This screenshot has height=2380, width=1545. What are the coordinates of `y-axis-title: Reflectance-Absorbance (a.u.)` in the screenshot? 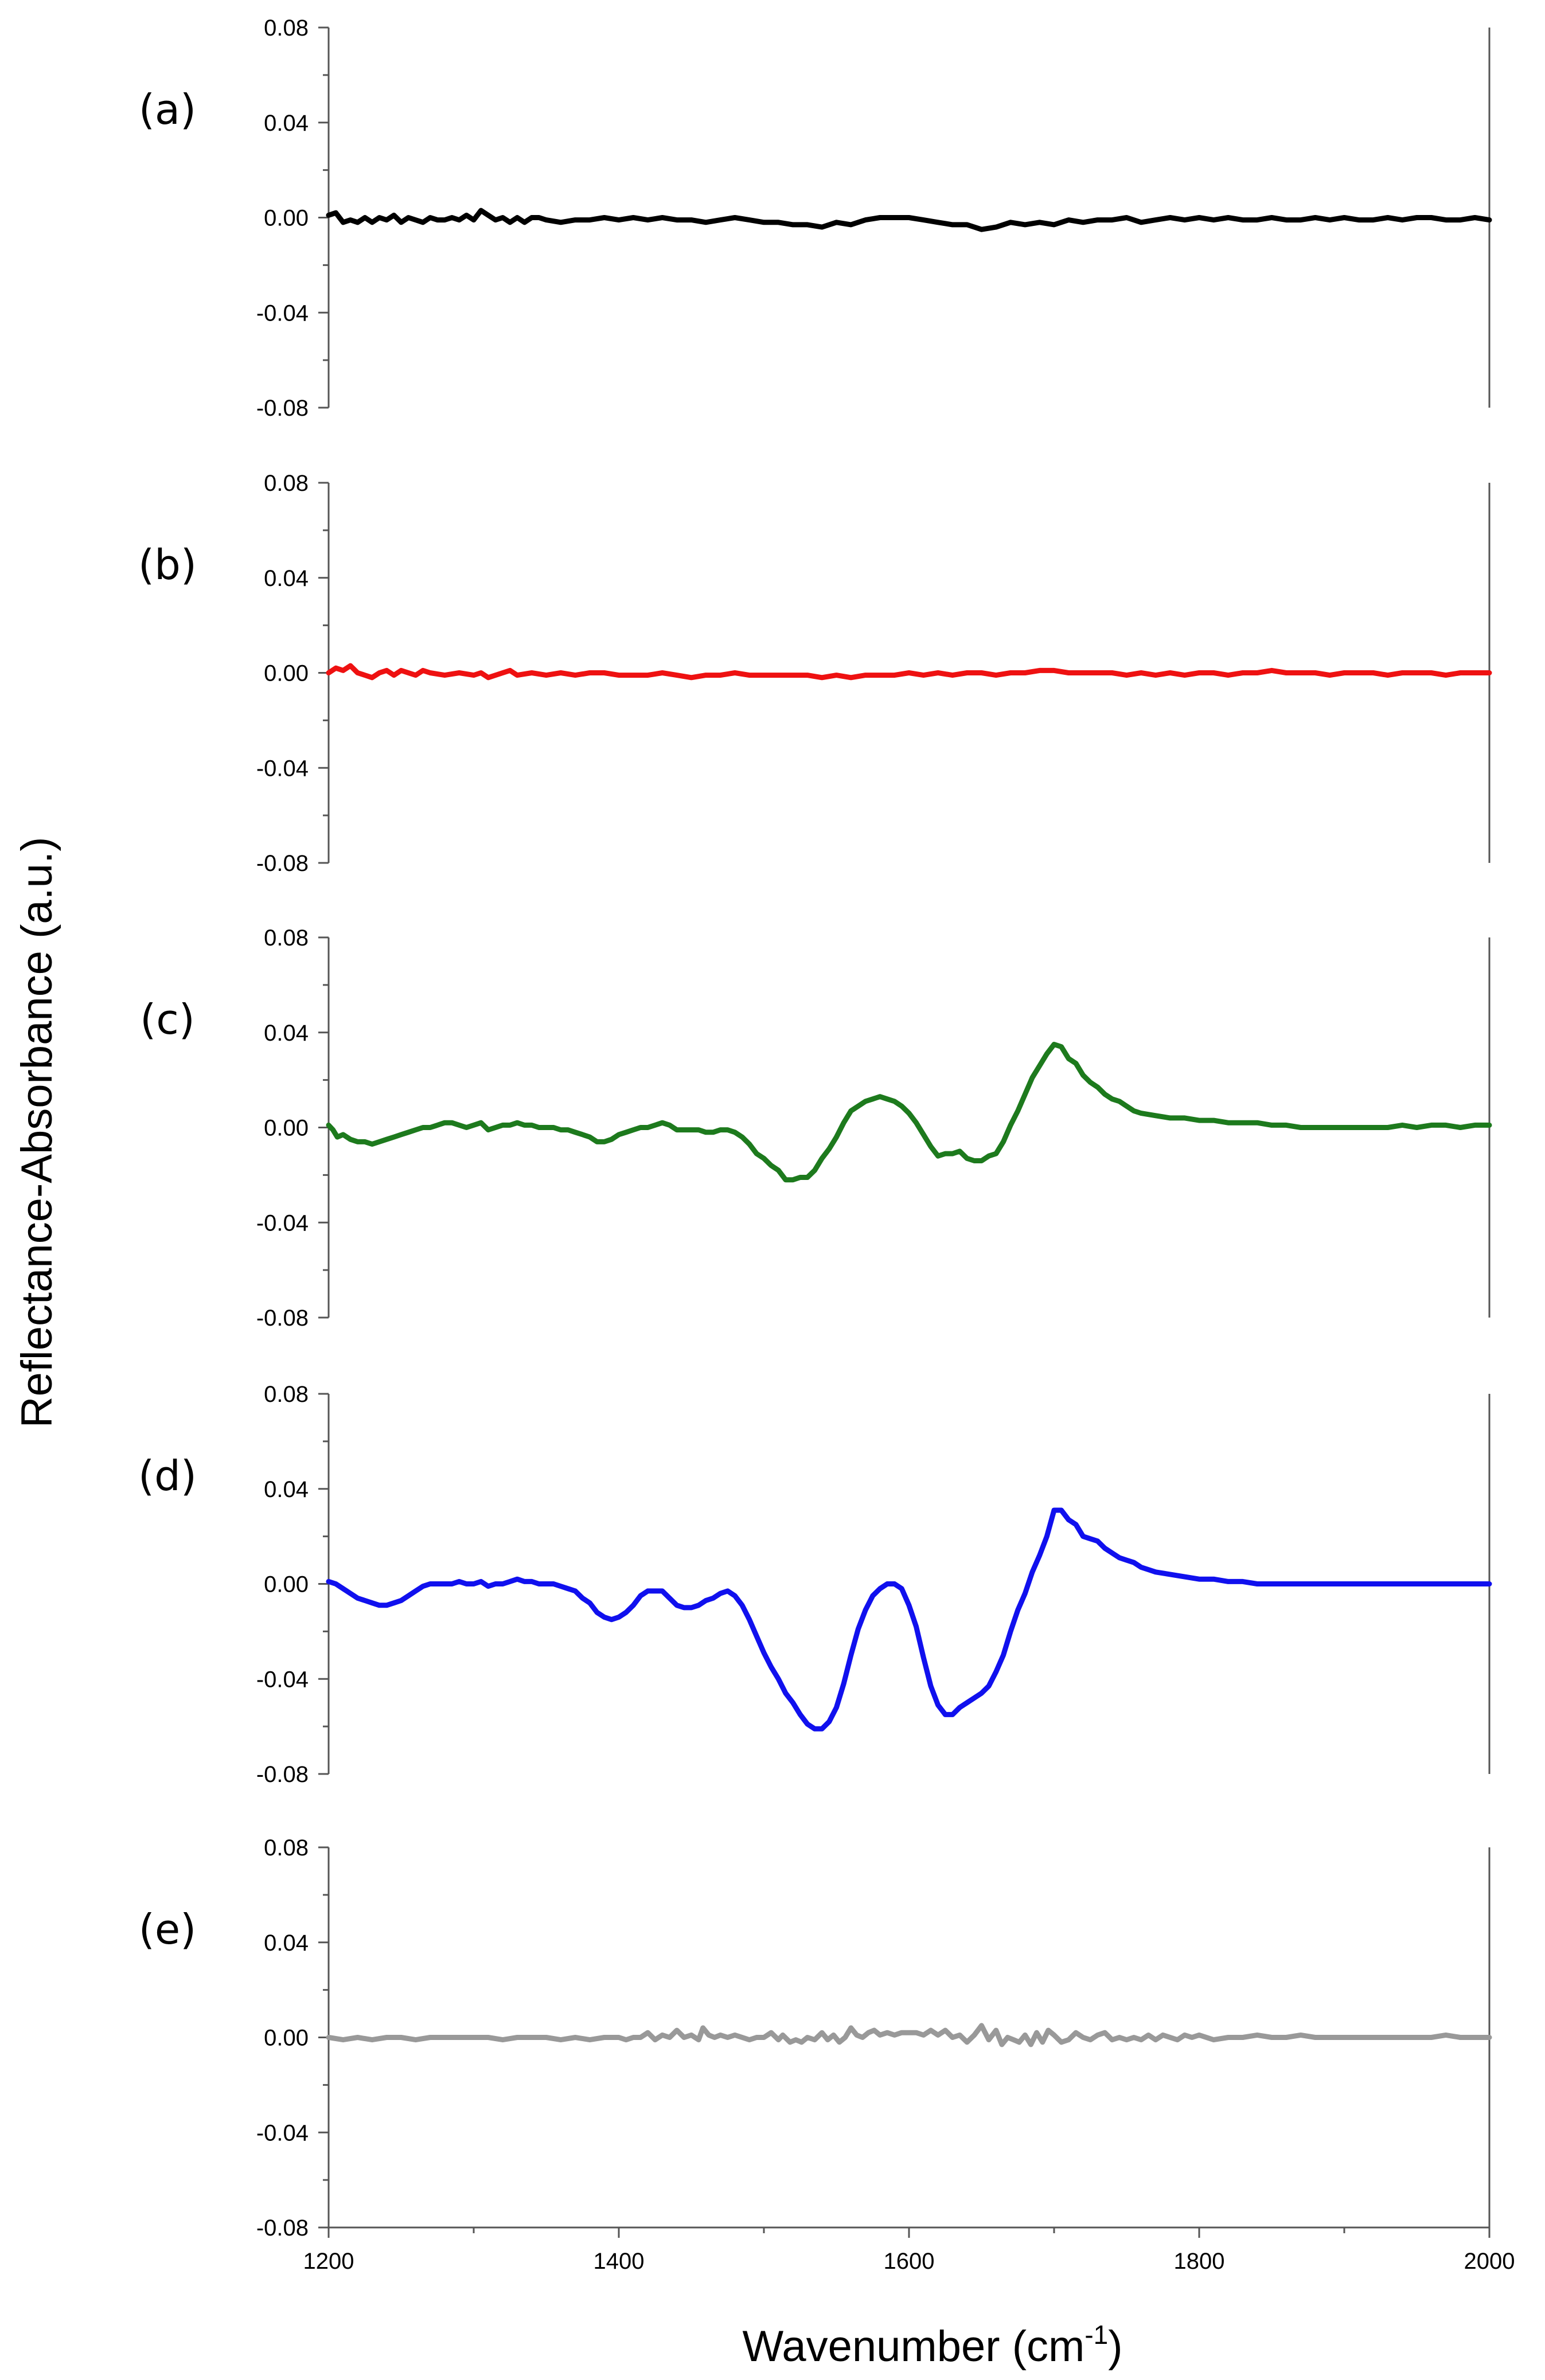 It's located at (37, 1132).